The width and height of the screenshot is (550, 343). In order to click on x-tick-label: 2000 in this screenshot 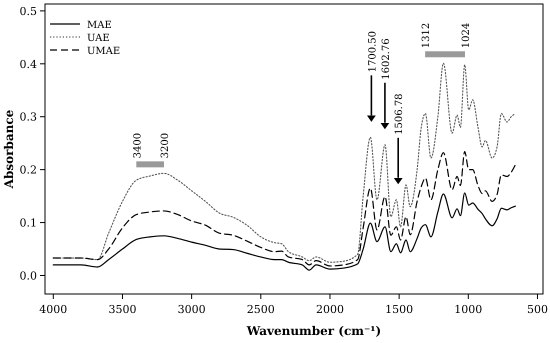, I will do `click(330, 309)`.